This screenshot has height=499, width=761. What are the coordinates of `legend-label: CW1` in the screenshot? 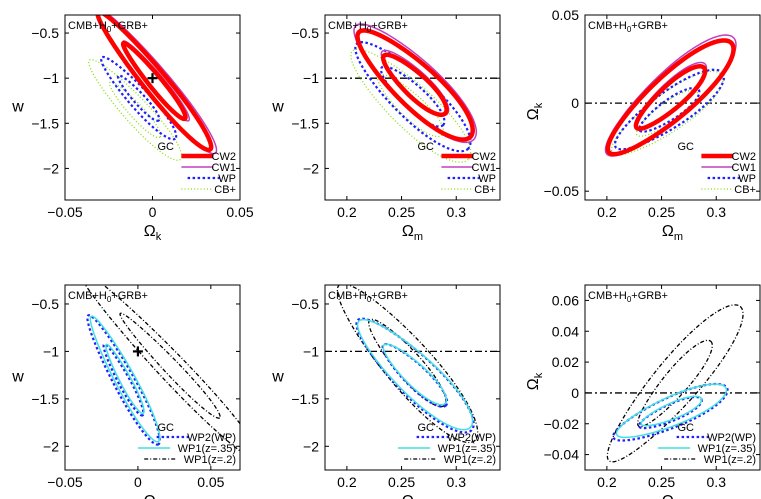 It's located at (224, 168).